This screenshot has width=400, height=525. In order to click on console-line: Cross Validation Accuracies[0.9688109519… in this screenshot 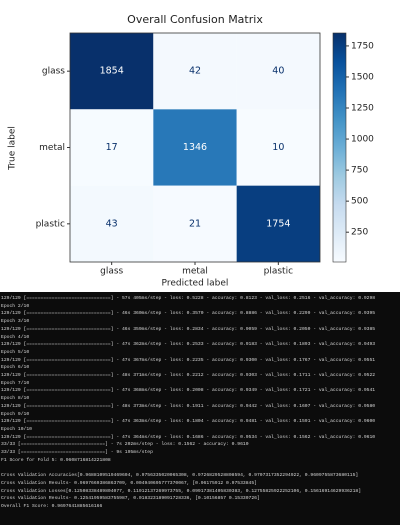, I will do `click(180, 476)`.